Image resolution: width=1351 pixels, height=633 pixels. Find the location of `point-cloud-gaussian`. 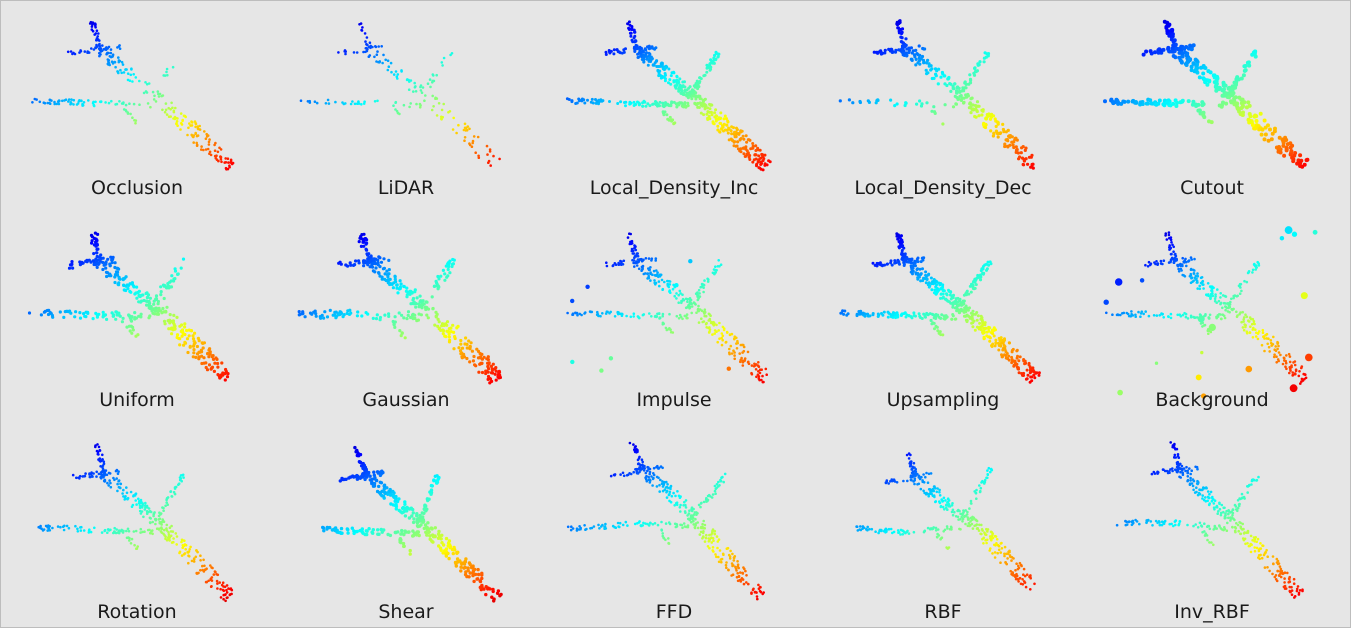

point-cloud-gaussian is located at coordinates (399, 308).